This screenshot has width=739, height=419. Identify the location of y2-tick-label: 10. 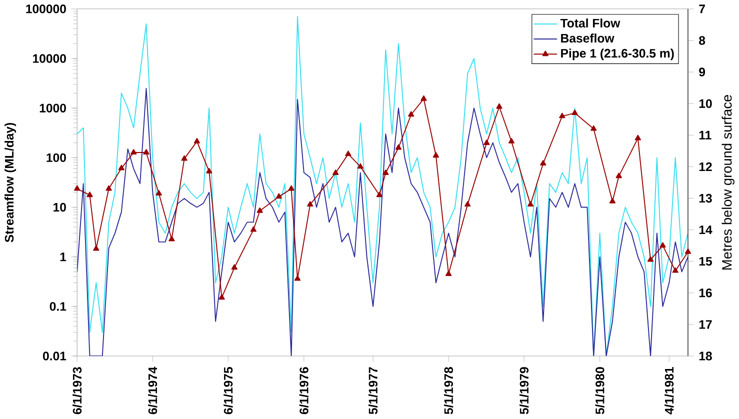
(705, 103).